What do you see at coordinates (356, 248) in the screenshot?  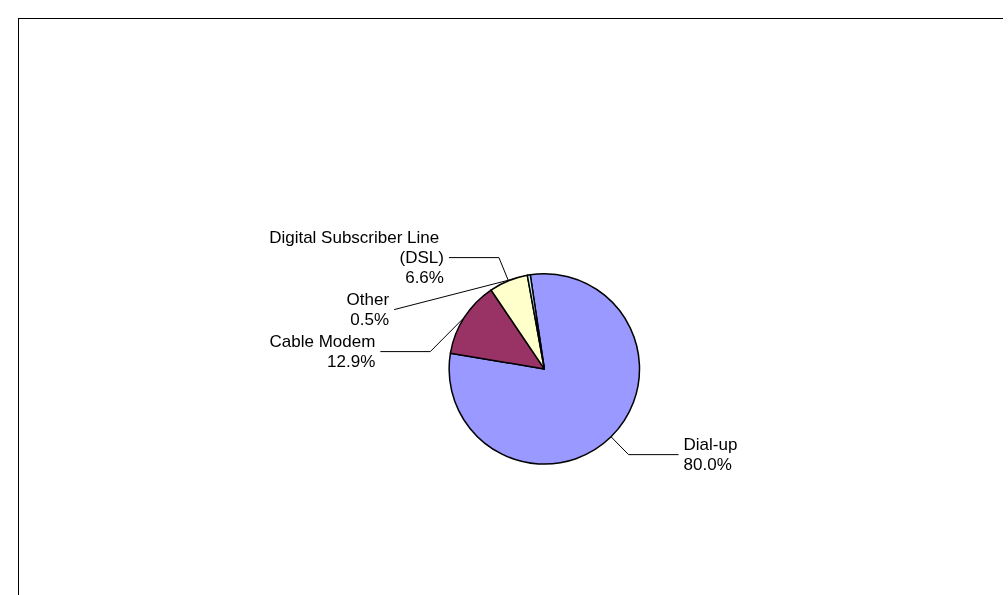 I see `slice-label: Digital Subscriber Line (DSL)` at bounding box center [356, 248].